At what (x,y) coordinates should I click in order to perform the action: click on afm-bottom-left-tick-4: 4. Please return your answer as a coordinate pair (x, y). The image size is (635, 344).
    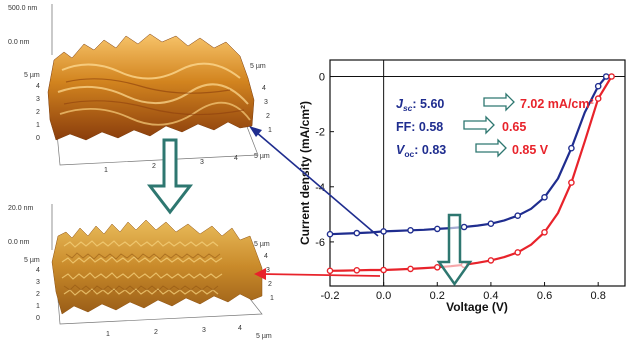
    Looking at the image, I should click on (38, 270).